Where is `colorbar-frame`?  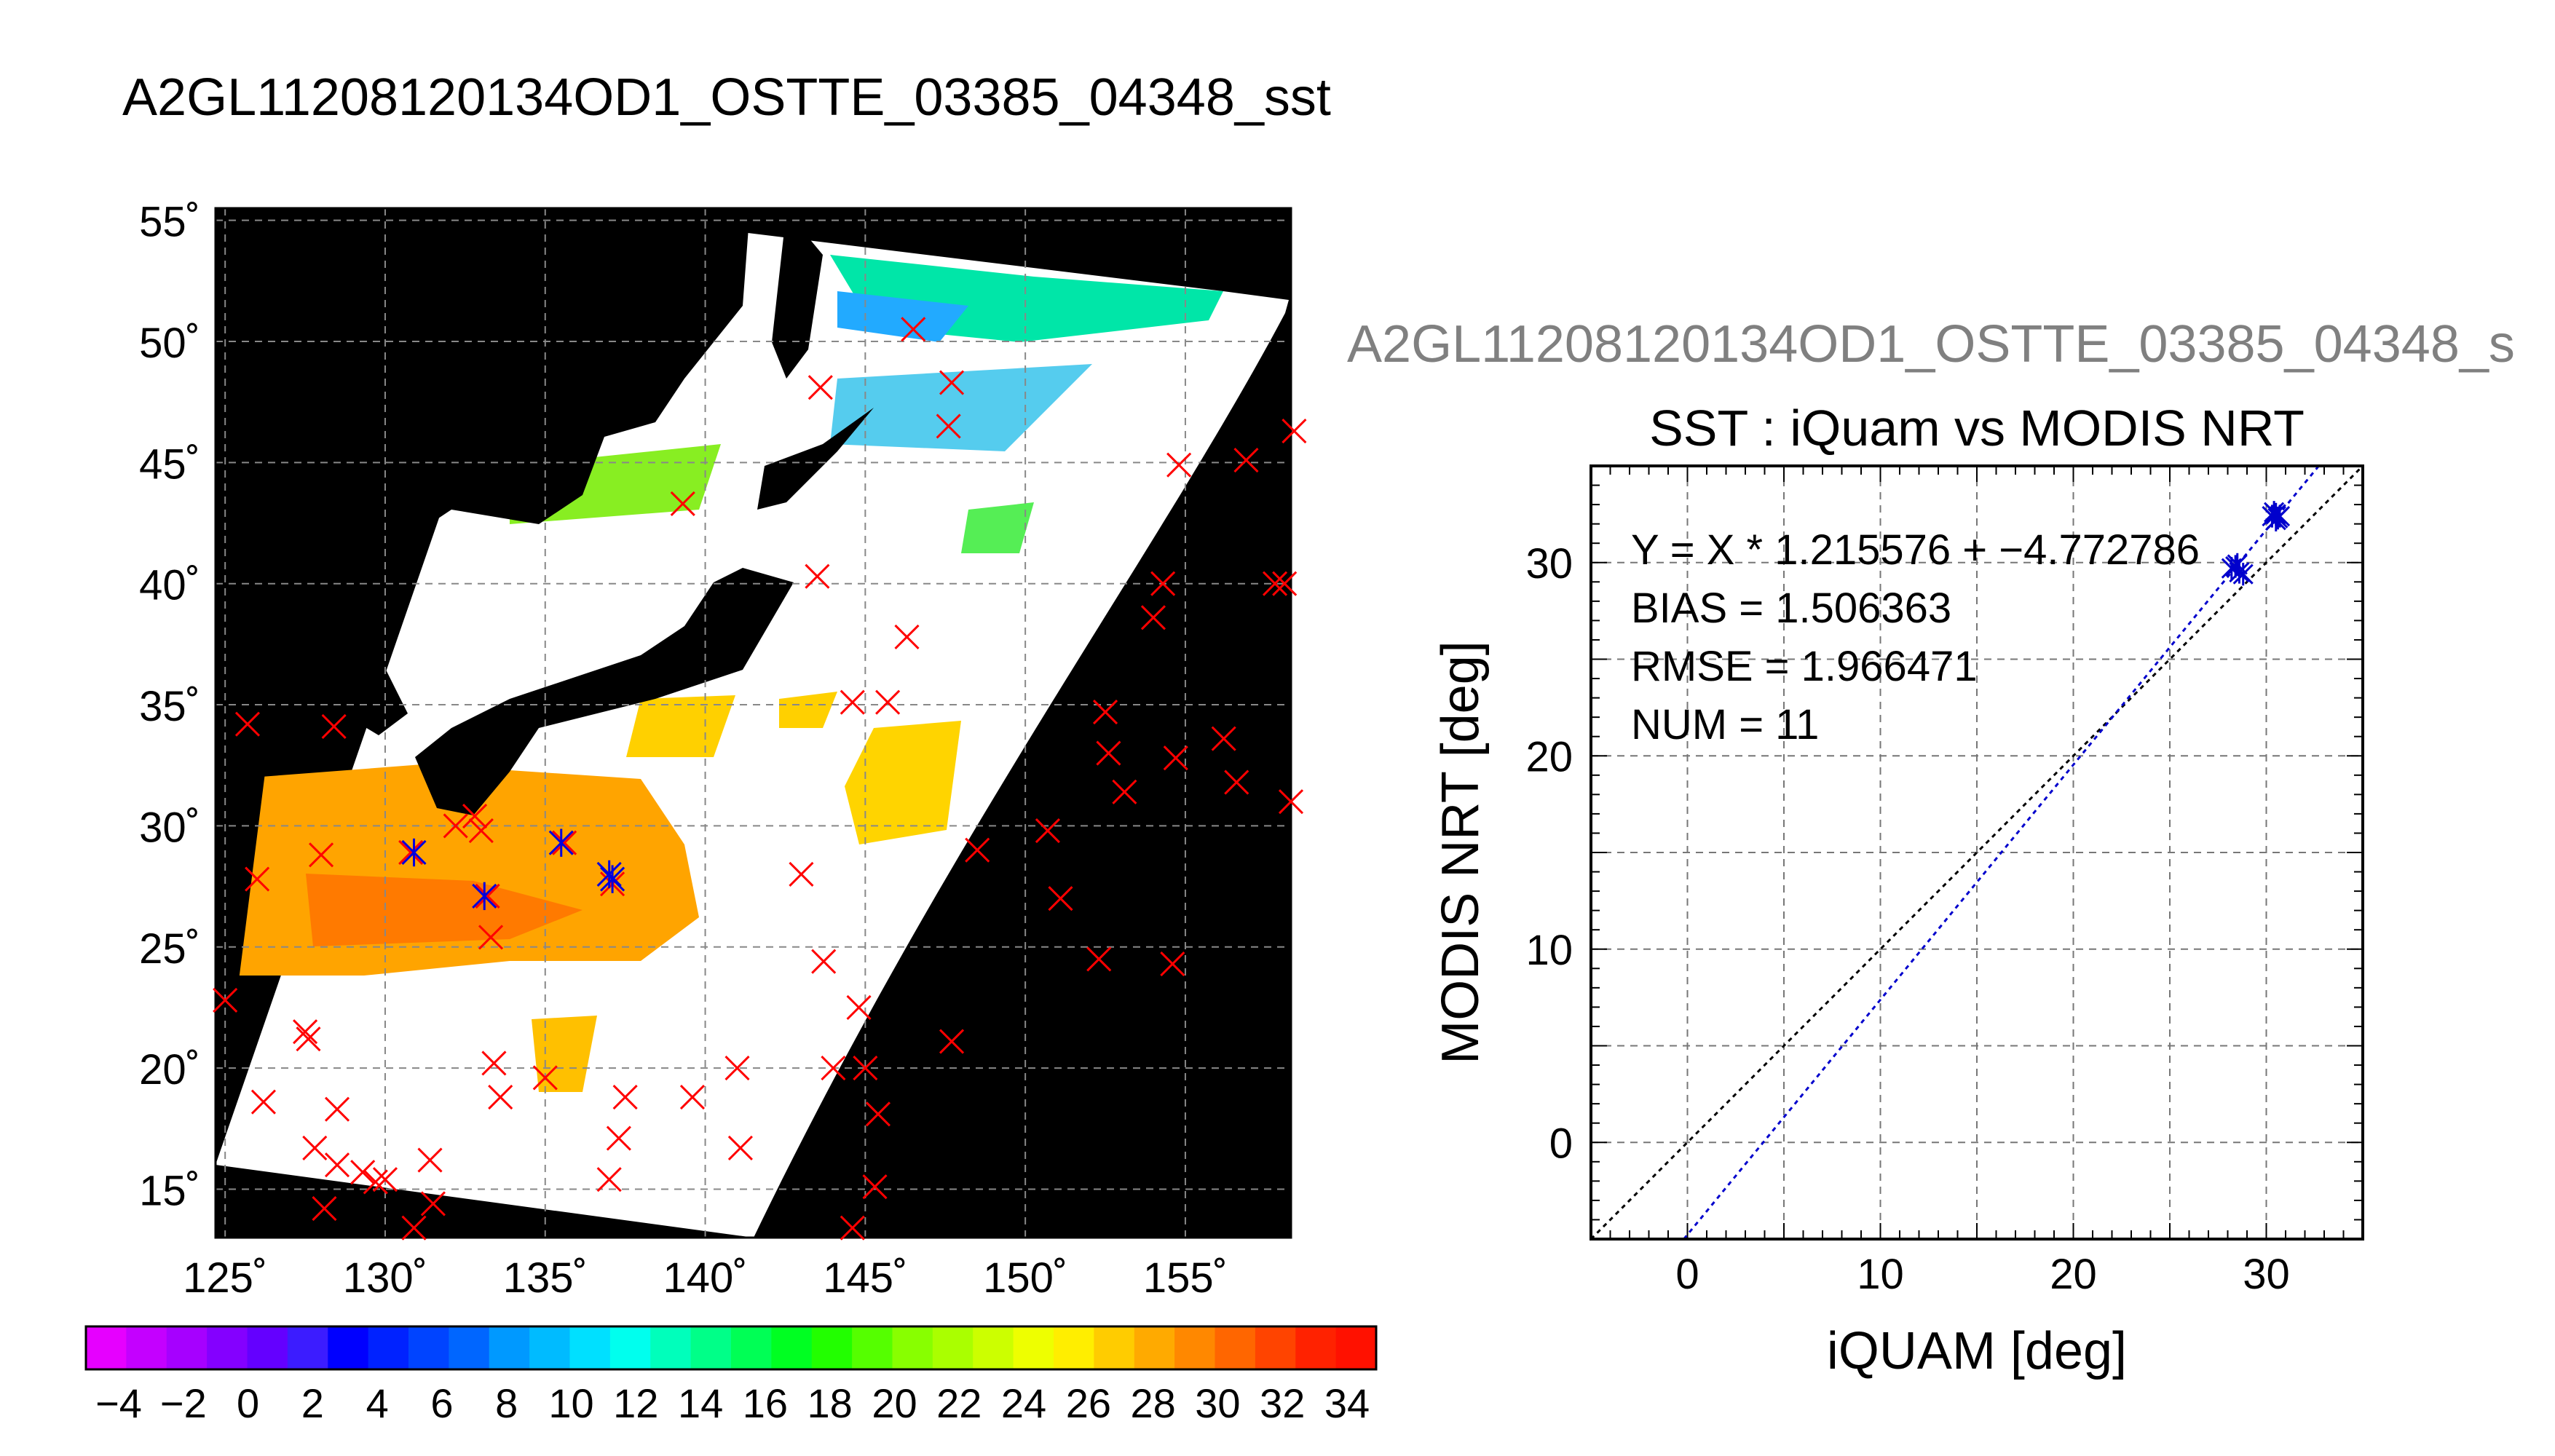 colorbar-frame is located at coordinates (731, 1348).